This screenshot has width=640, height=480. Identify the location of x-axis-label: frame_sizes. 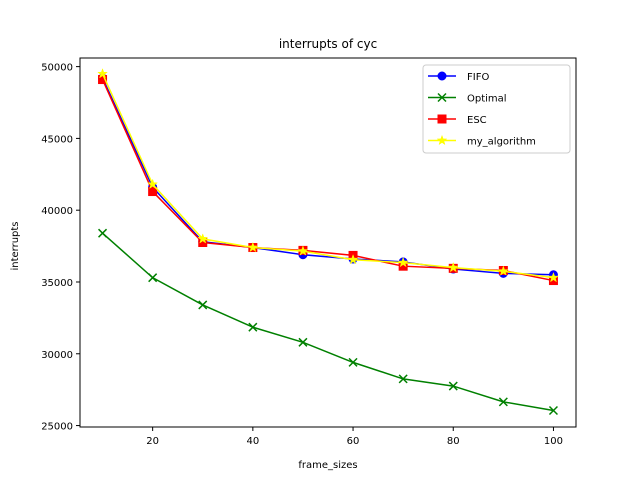
(327, 465).